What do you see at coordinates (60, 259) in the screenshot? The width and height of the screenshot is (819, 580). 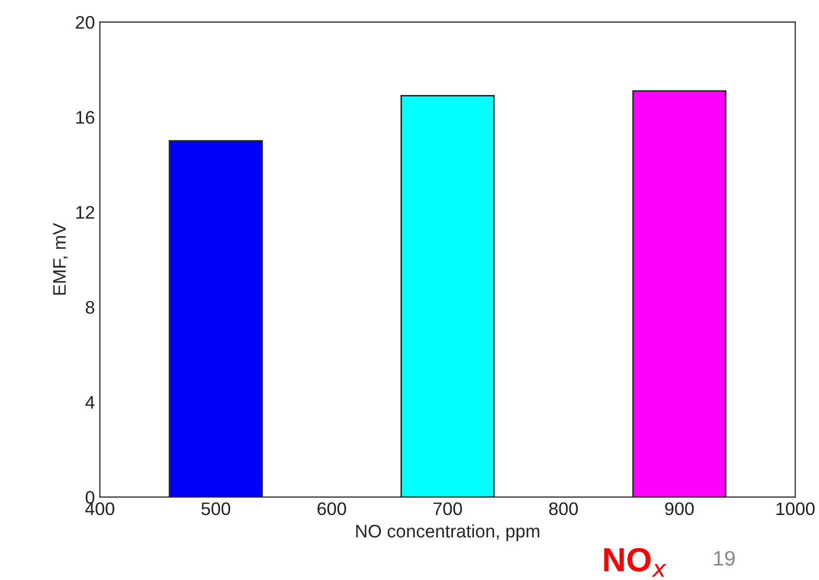 I see `y-axis-title: EMF, mV` at bounding box center [60, 259].